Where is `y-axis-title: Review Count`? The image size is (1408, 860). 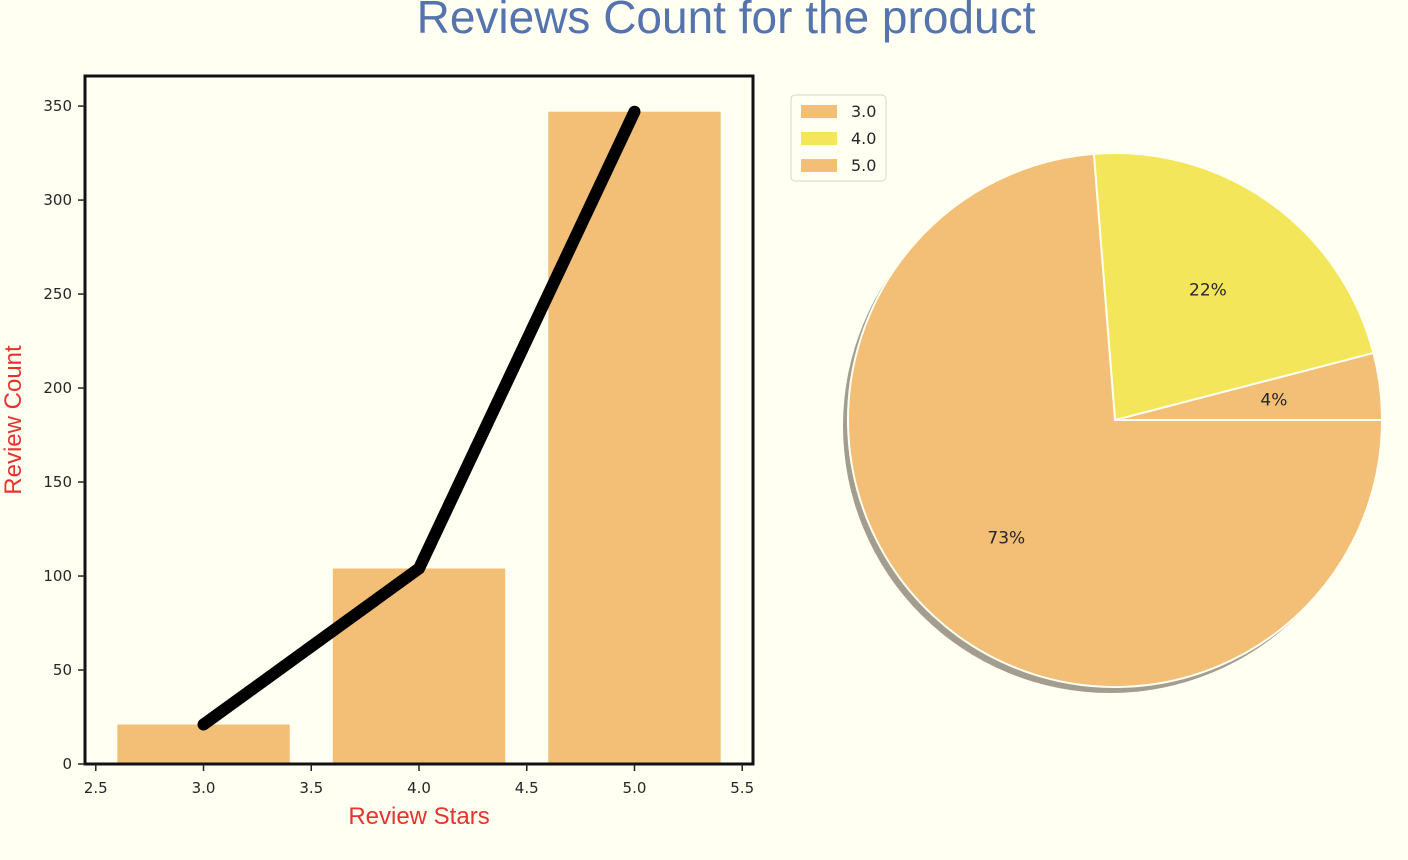
y-axis-title: Review Count is located at coordinates (13, 420).